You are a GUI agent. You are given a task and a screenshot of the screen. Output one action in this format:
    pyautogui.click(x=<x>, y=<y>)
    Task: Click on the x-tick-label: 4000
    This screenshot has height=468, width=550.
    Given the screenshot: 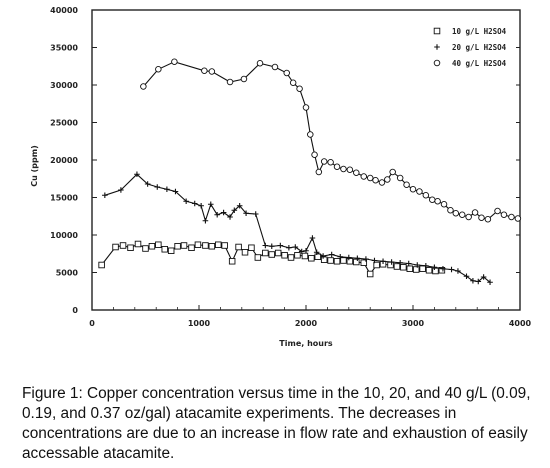 What is the action you would take?
    pyautogui.click(x=520, y=323)
    